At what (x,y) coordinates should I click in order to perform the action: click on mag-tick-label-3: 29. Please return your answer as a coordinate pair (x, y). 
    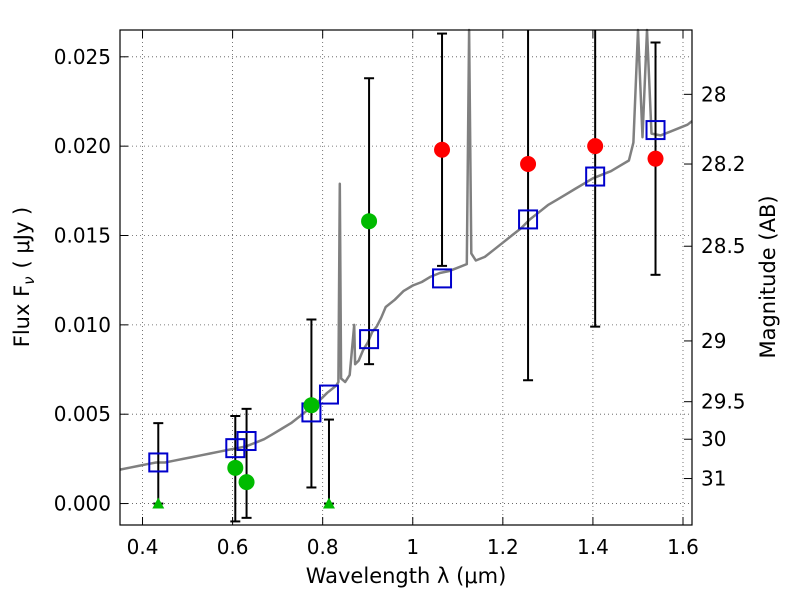
    Looking at the image, I should click on (713, 341).